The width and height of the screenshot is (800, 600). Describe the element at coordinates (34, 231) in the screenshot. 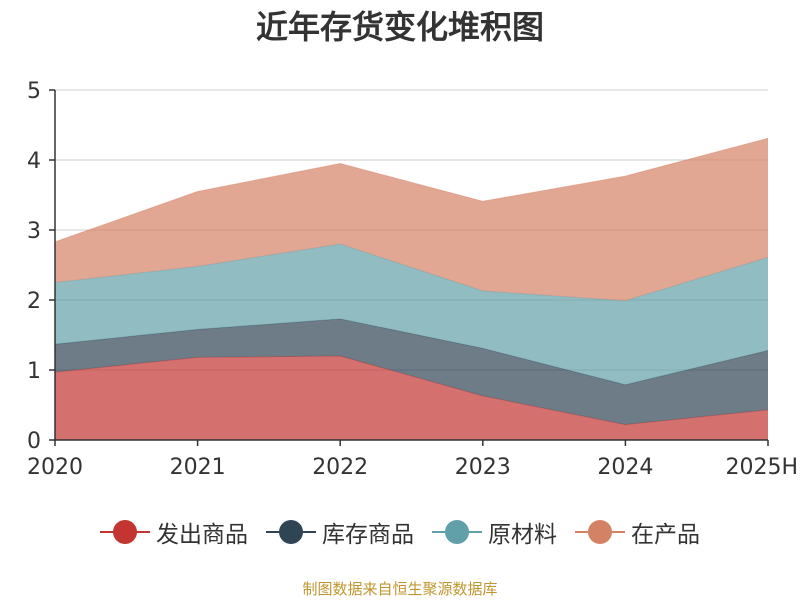

I see `y-tick-label: 3` at that location.